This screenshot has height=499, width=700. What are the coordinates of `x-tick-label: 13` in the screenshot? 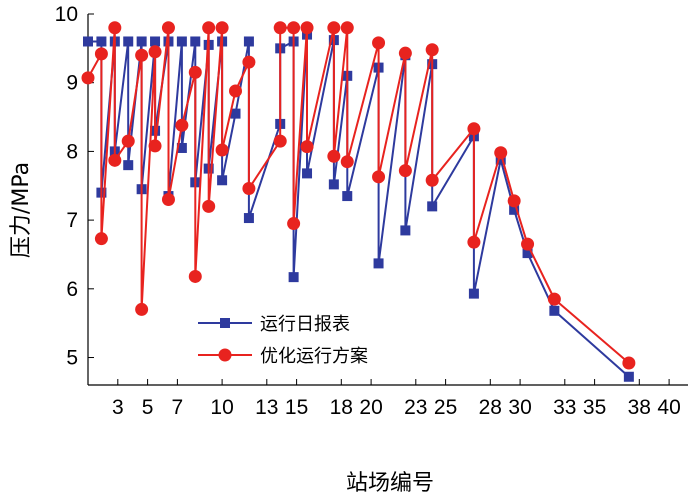 It's located at (266, 407).